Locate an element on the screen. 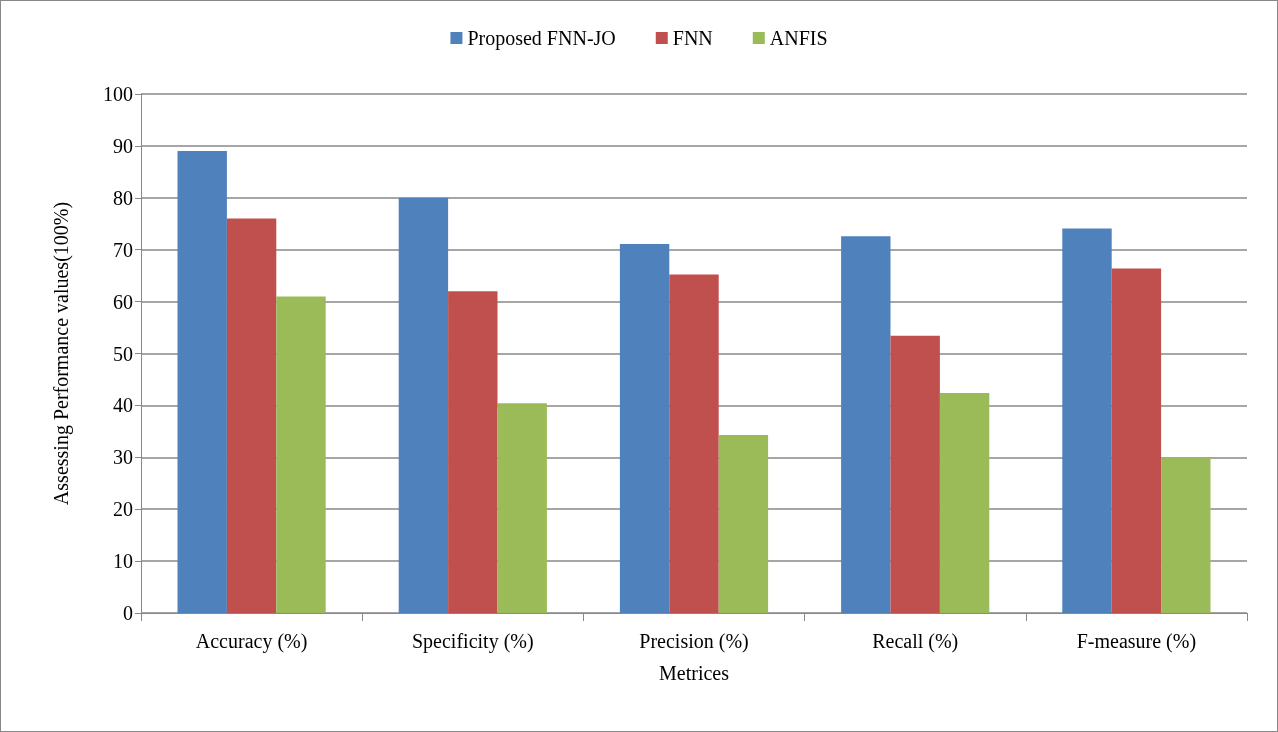  x-axis-title: Metrices is located at coordinates (694, 673).